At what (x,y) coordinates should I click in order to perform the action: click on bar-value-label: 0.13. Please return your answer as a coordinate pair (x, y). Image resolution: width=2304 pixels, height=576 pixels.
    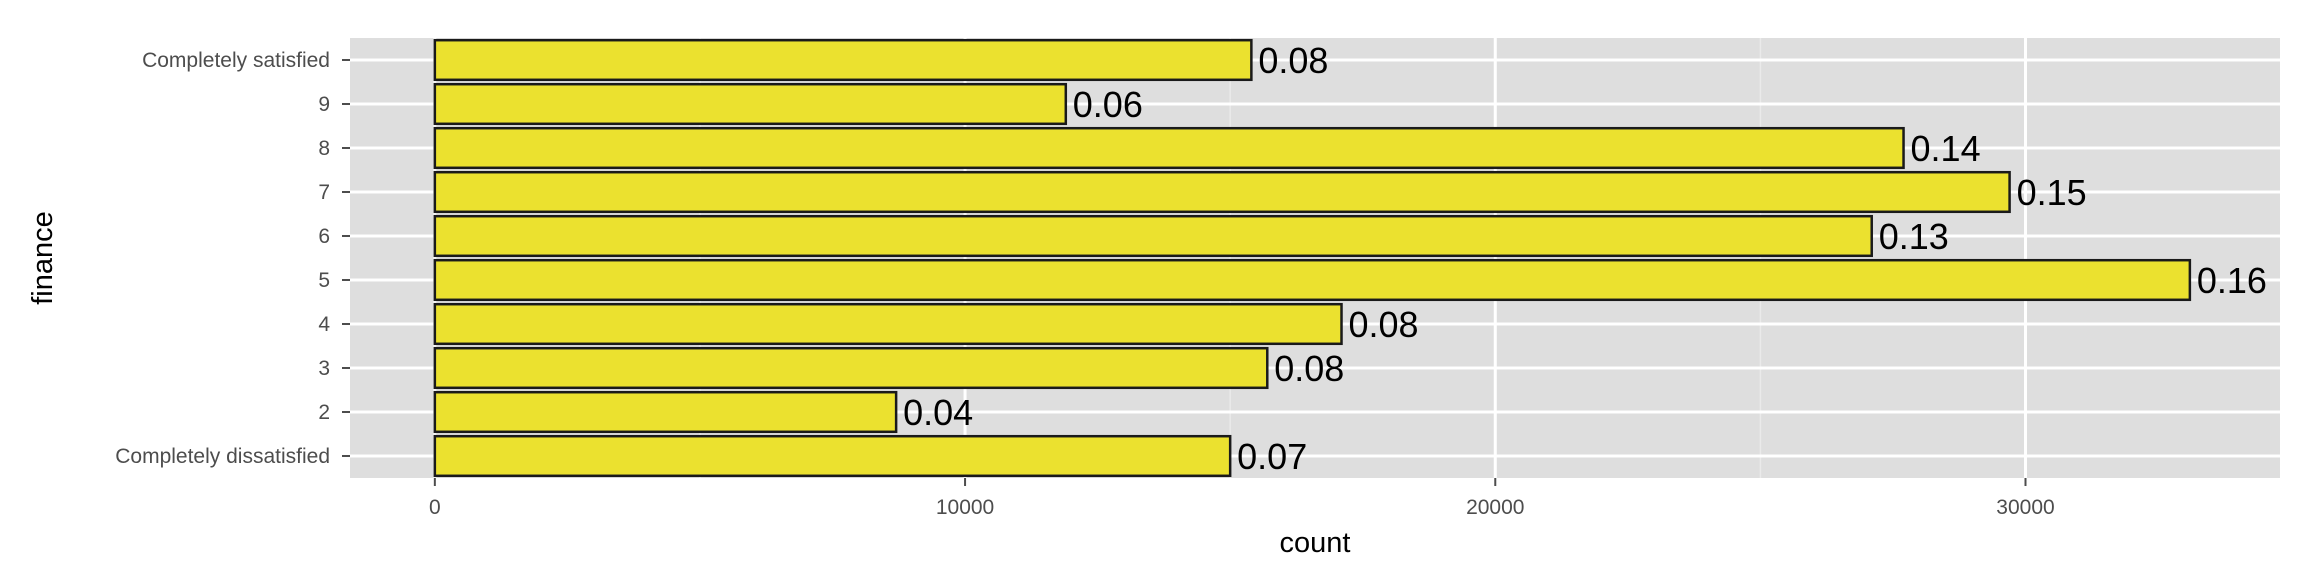
    Looking at the image, I should click on (1914, 236).